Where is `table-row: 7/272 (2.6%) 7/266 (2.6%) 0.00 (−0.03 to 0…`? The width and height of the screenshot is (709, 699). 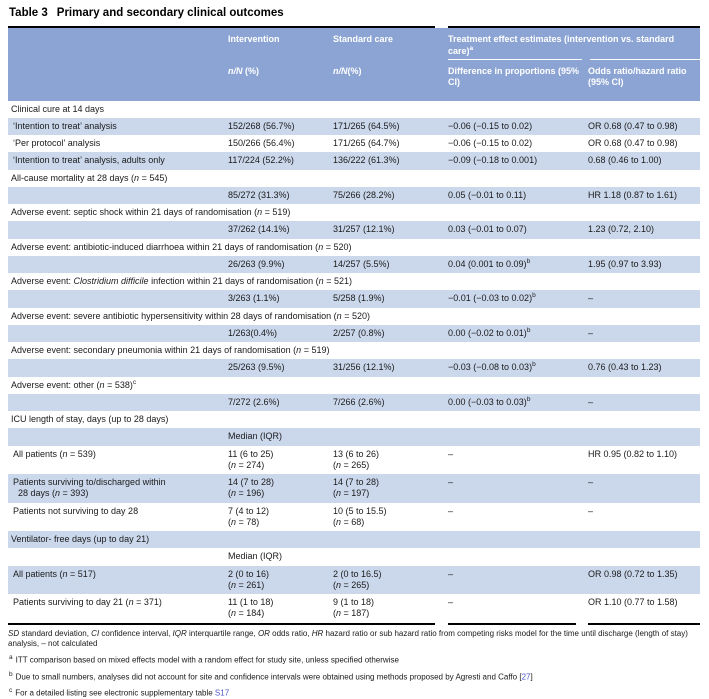
table-row: 7/272 (2.6%) 7/266 (2.6%) 0.00 (−0.03 to 0… is located at coordinates (354, 402).